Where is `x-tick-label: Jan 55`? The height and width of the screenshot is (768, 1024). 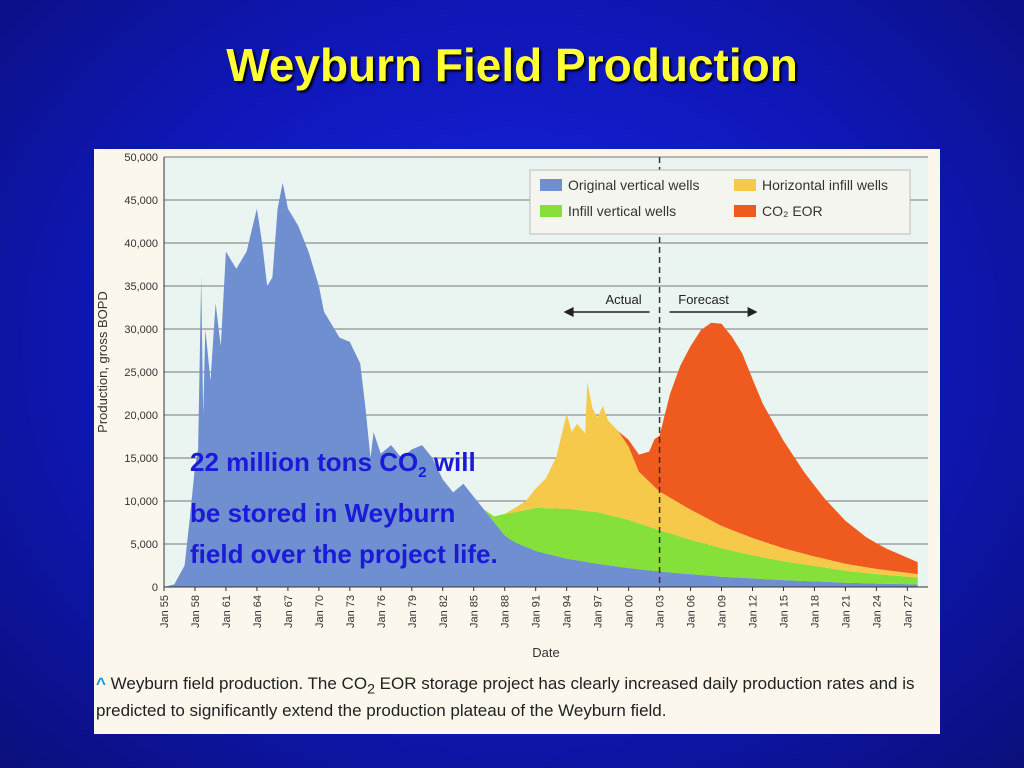 x-tick-label: Jan 55 is located at coordinates (165, 611).